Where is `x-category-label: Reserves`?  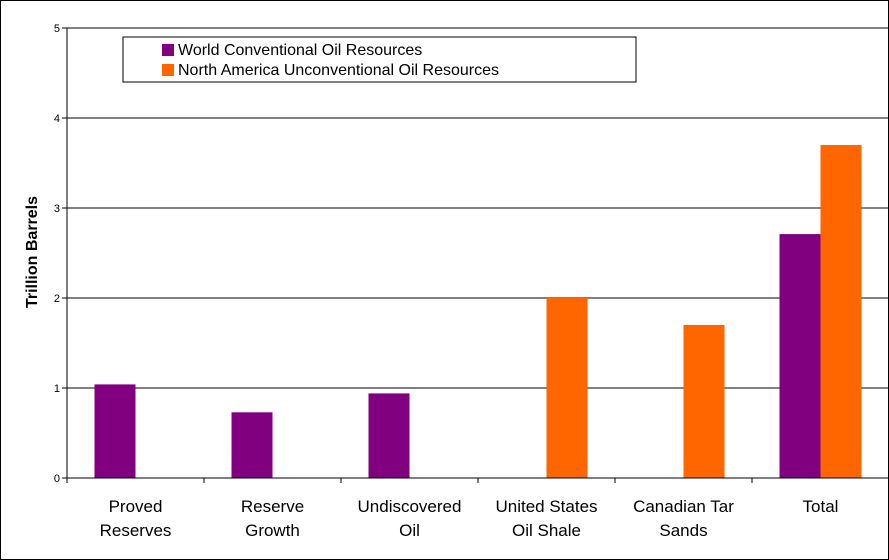
x-category-label: Reserves is located at coordinates (136, 530).